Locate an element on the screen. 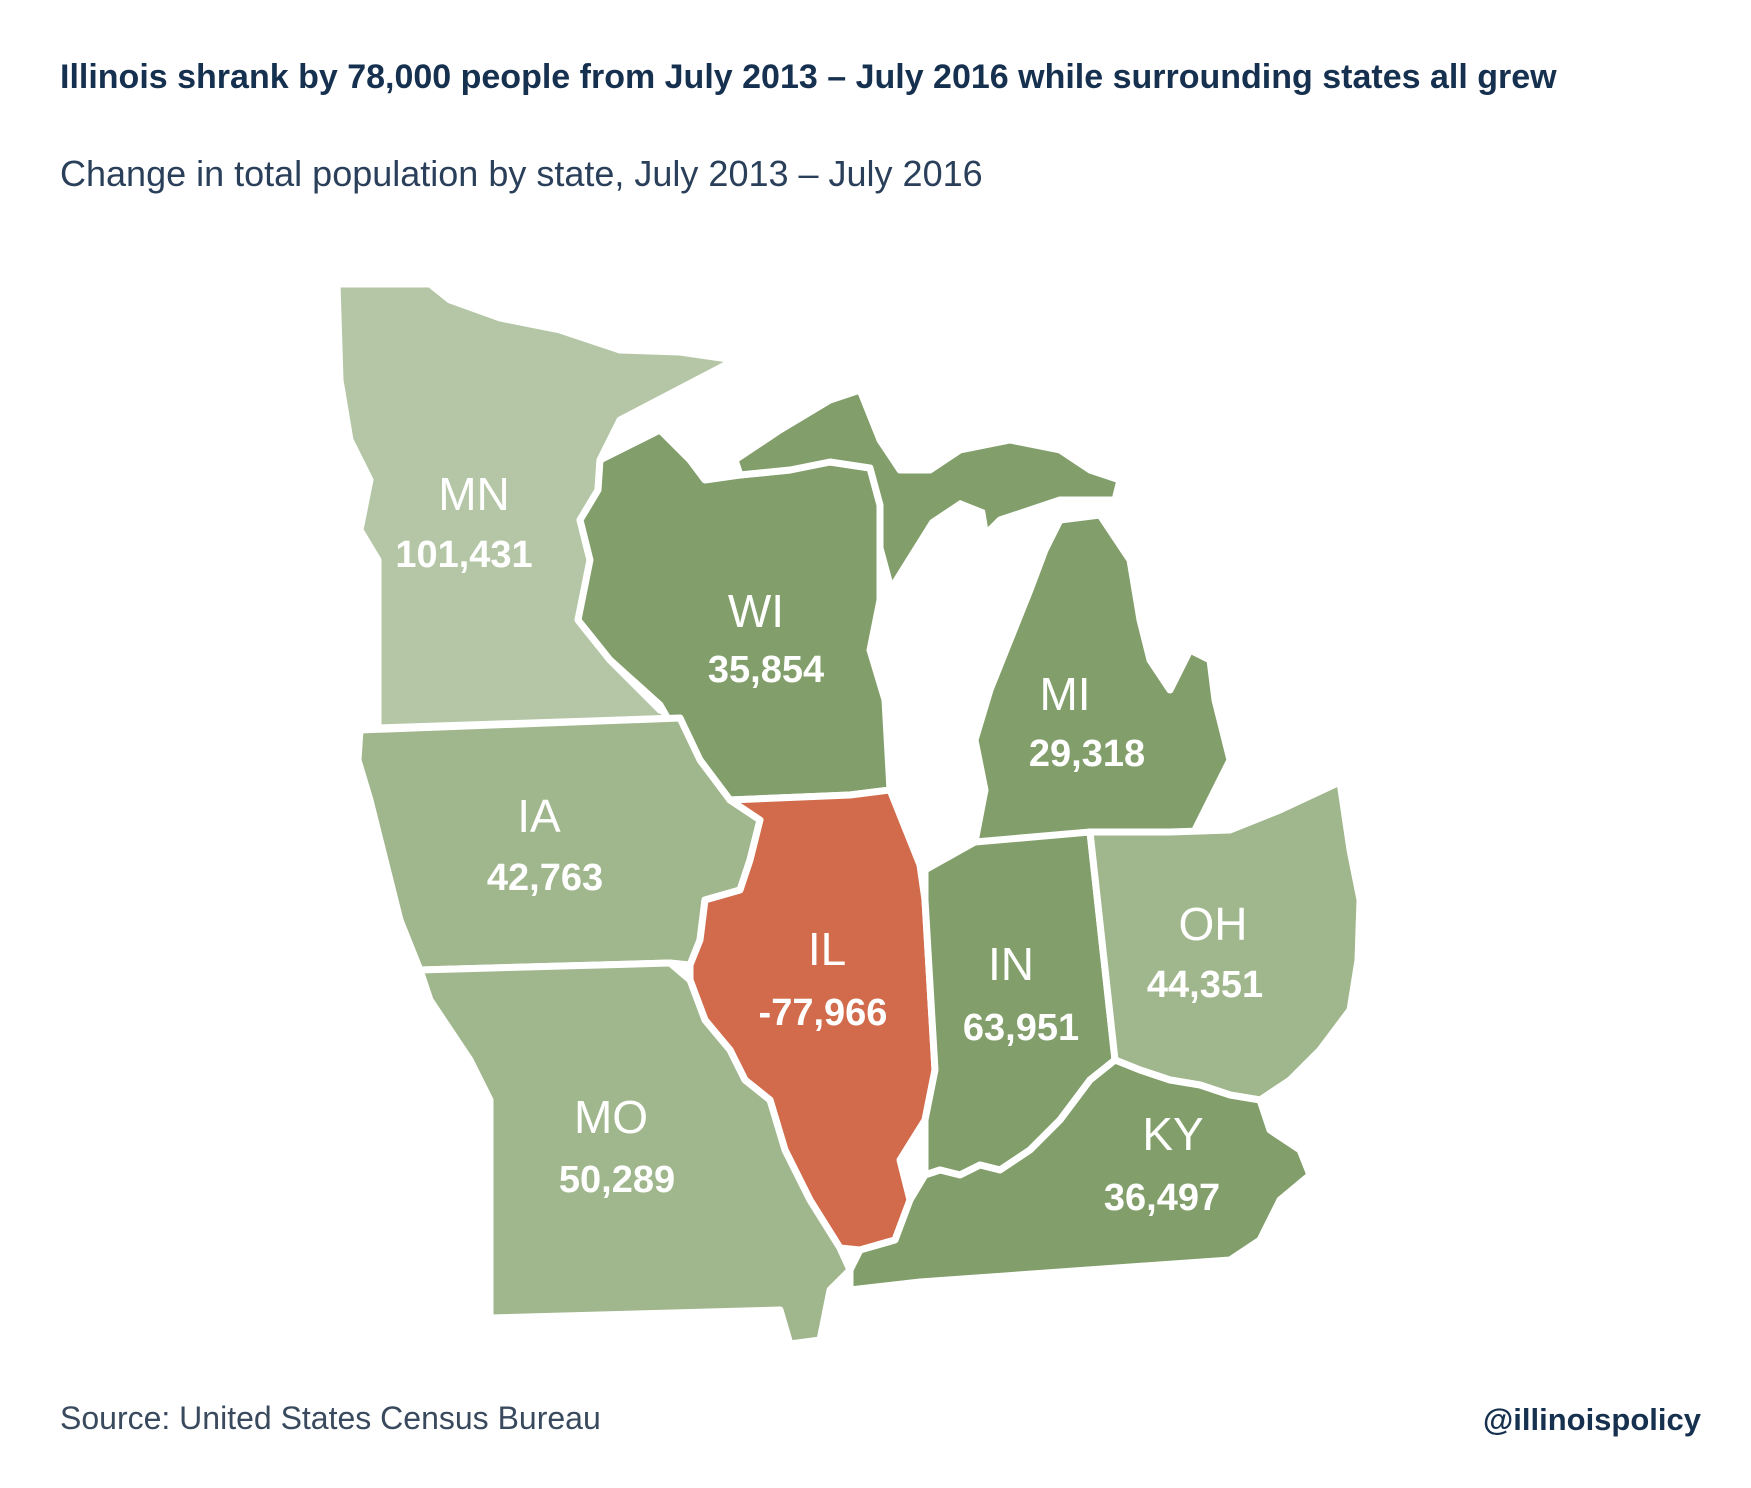  label-IL-value: -77,966 is located at coordinates (823, 1013).